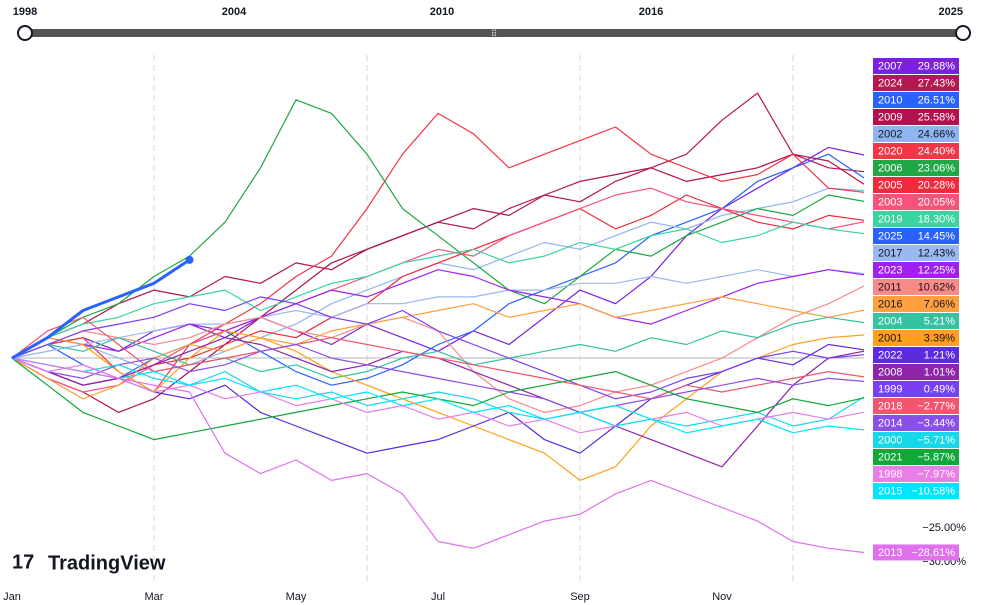  What do you see at coordinates (890, 423) in the screenshot?
I see `legend-name: 2014` at bounding box center [890, 423].